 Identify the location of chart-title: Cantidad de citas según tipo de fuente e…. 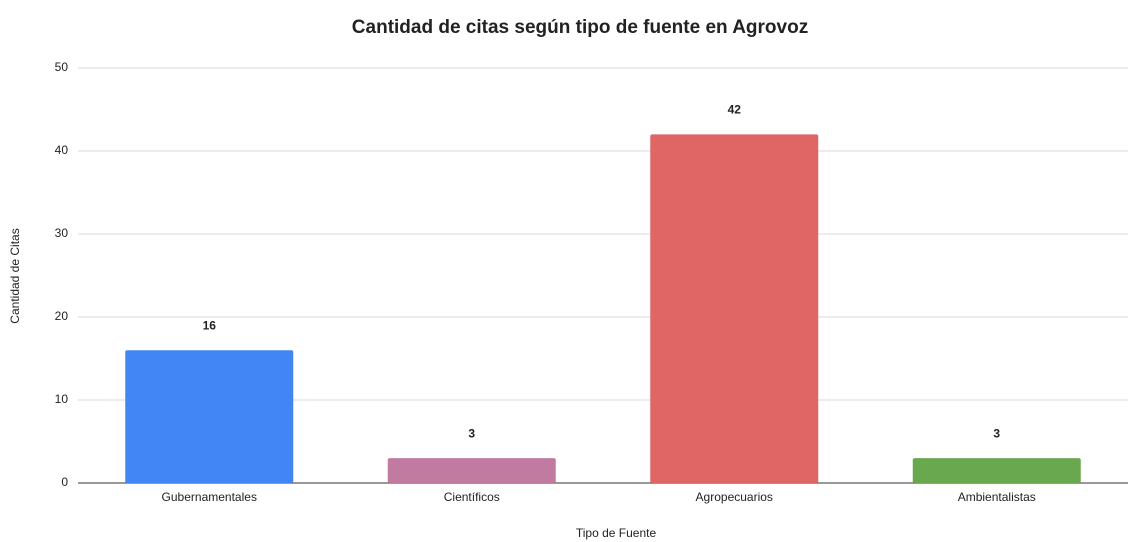
(580, 27).